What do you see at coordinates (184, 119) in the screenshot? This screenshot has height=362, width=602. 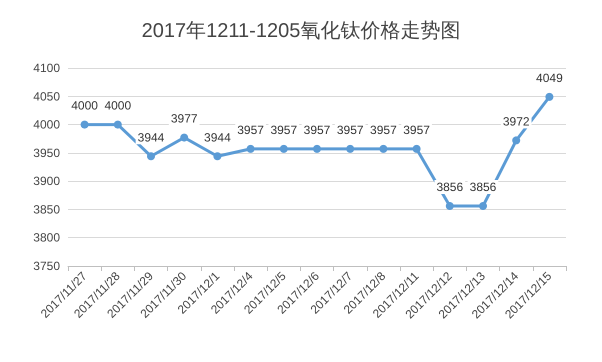 I see `data-label: 3977` at bounding box center [184, 119].